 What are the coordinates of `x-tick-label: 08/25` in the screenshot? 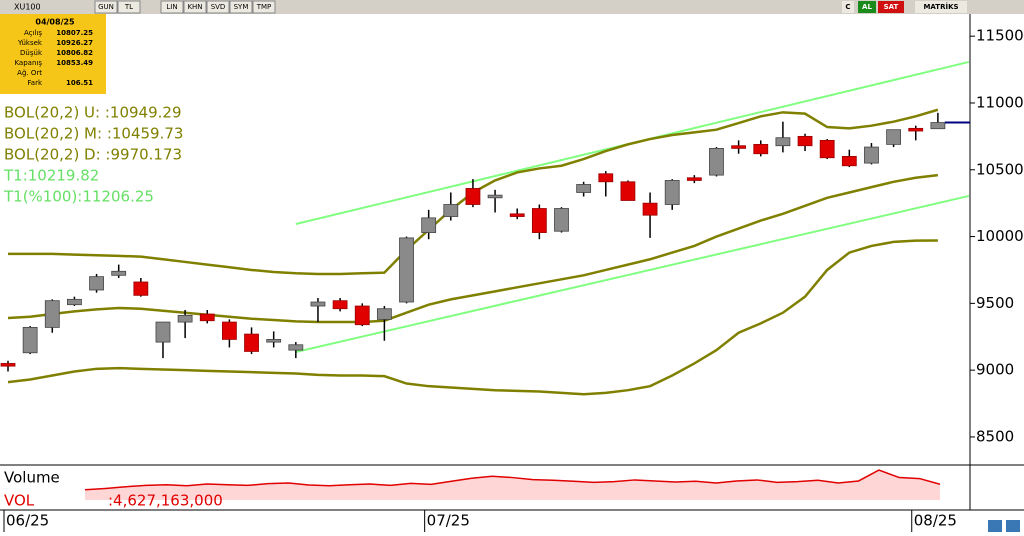 It's located at (935, 521).